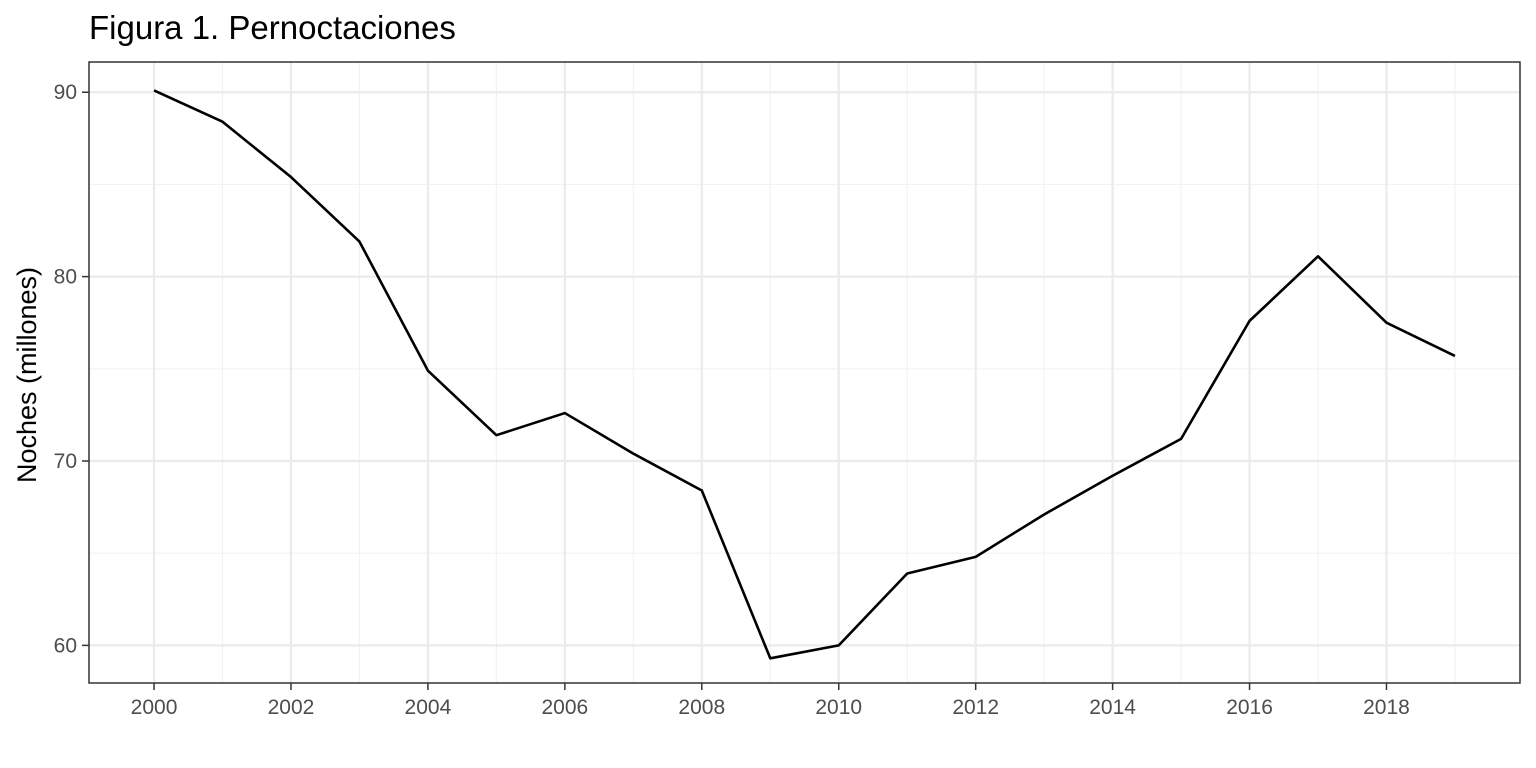 Image resolution: width=1536 pixels, height=768 pixels. What do you see at coordinates (27, 375) in the screenshot?
I see `y-axis-label: Noches (millones)` at bounding box center [27, 375].